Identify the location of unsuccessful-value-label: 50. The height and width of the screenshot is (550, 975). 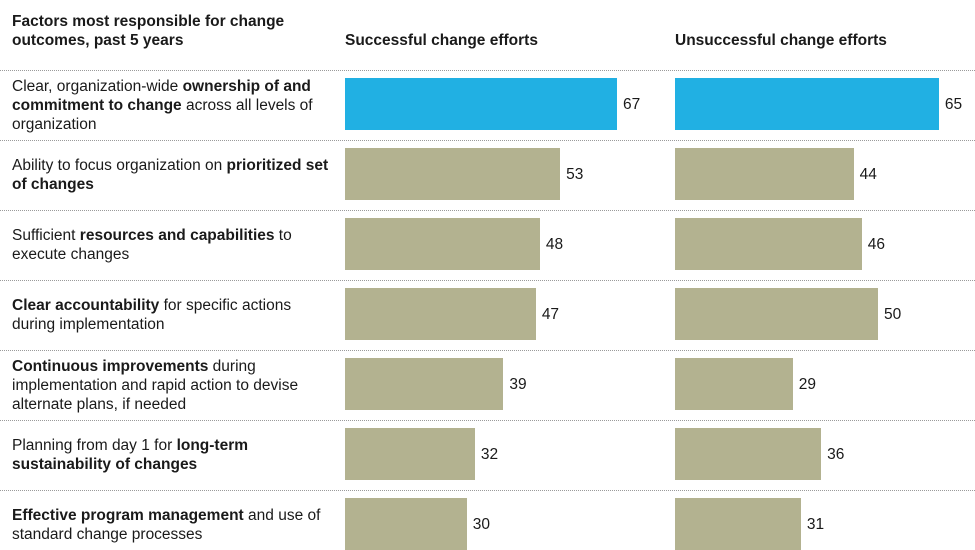
(893, 314).